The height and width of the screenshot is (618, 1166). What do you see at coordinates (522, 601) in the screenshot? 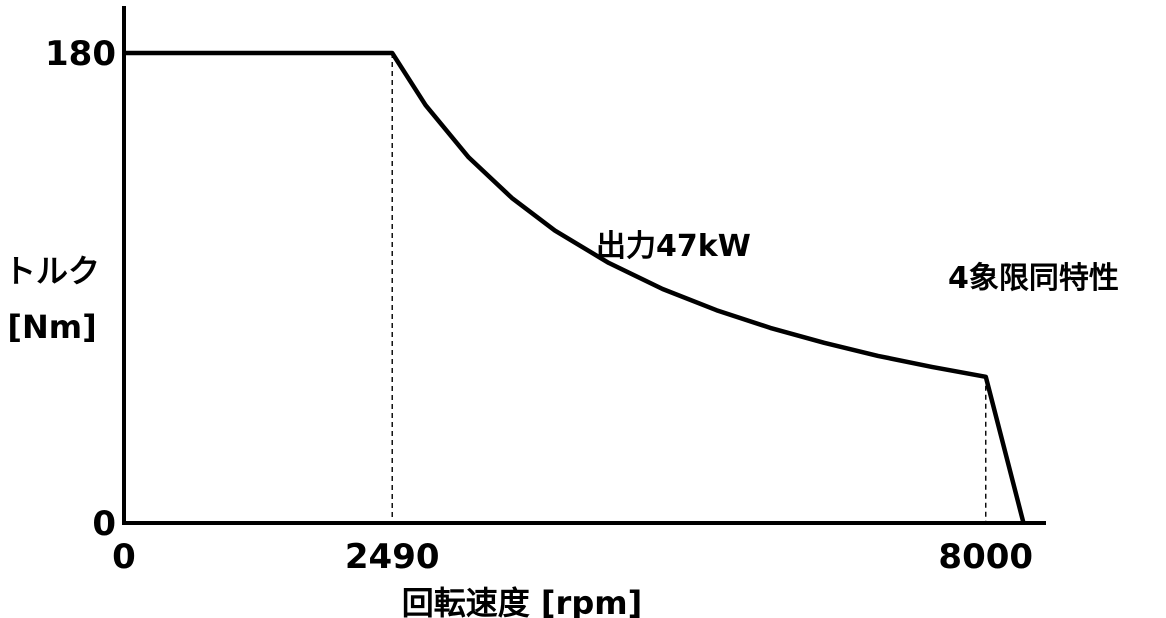
I see `x-axis-title: 回転速度 [rpm]` at bounding box center [522, 601].